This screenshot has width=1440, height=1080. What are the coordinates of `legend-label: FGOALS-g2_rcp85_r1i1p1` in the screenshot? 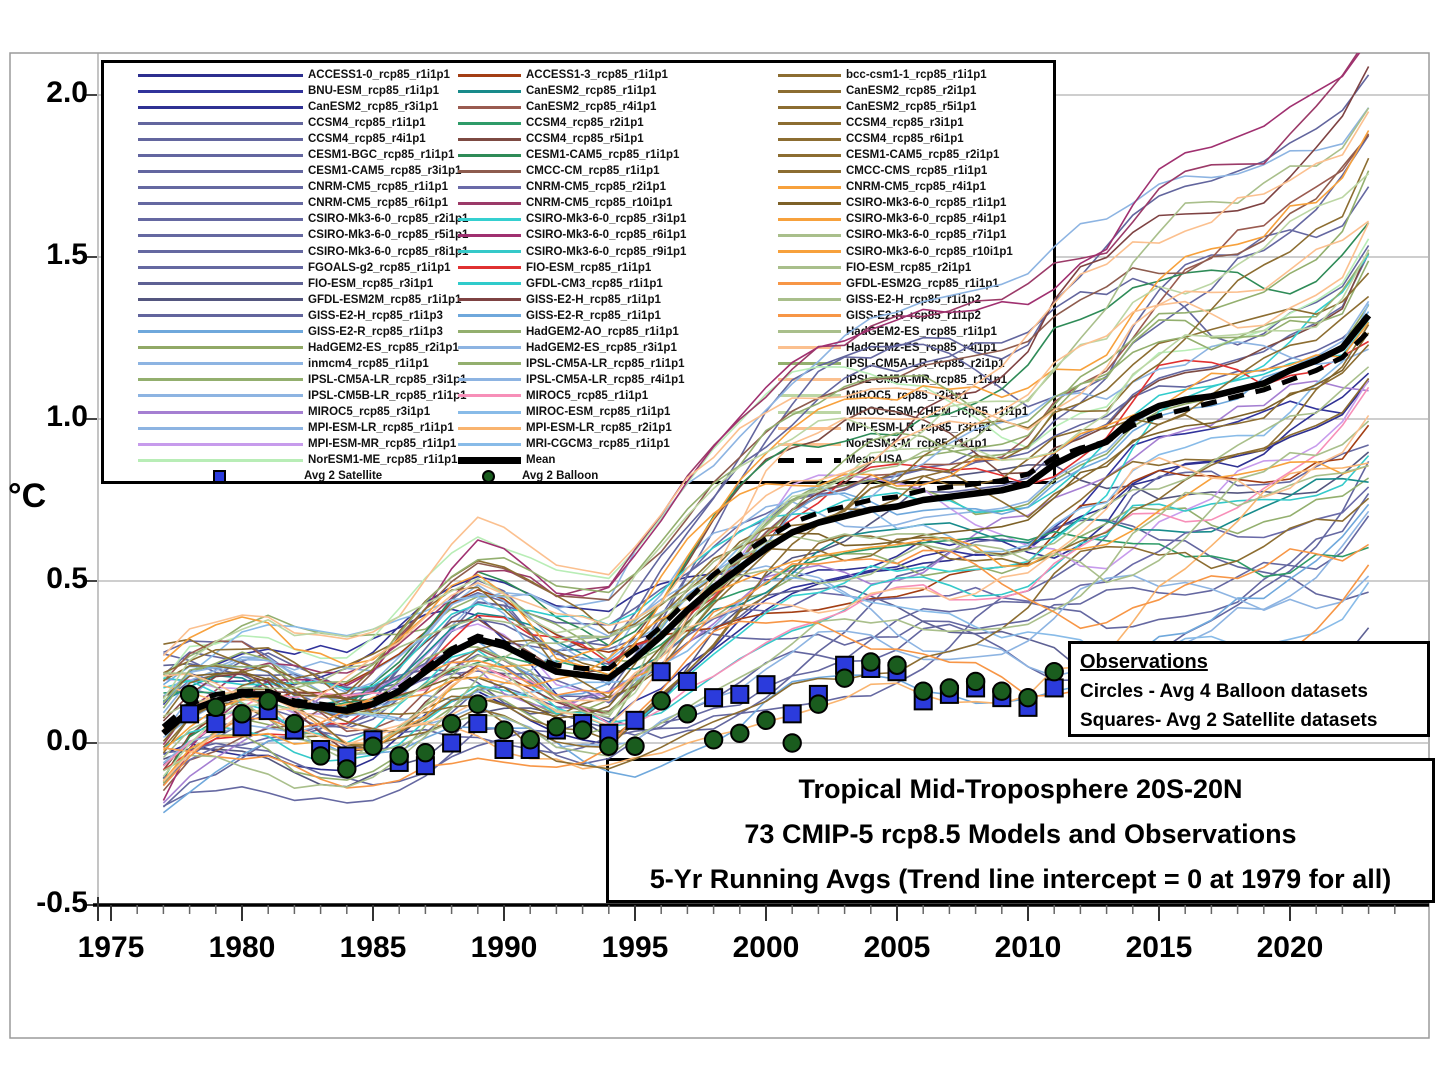 It's located at (379, 267).